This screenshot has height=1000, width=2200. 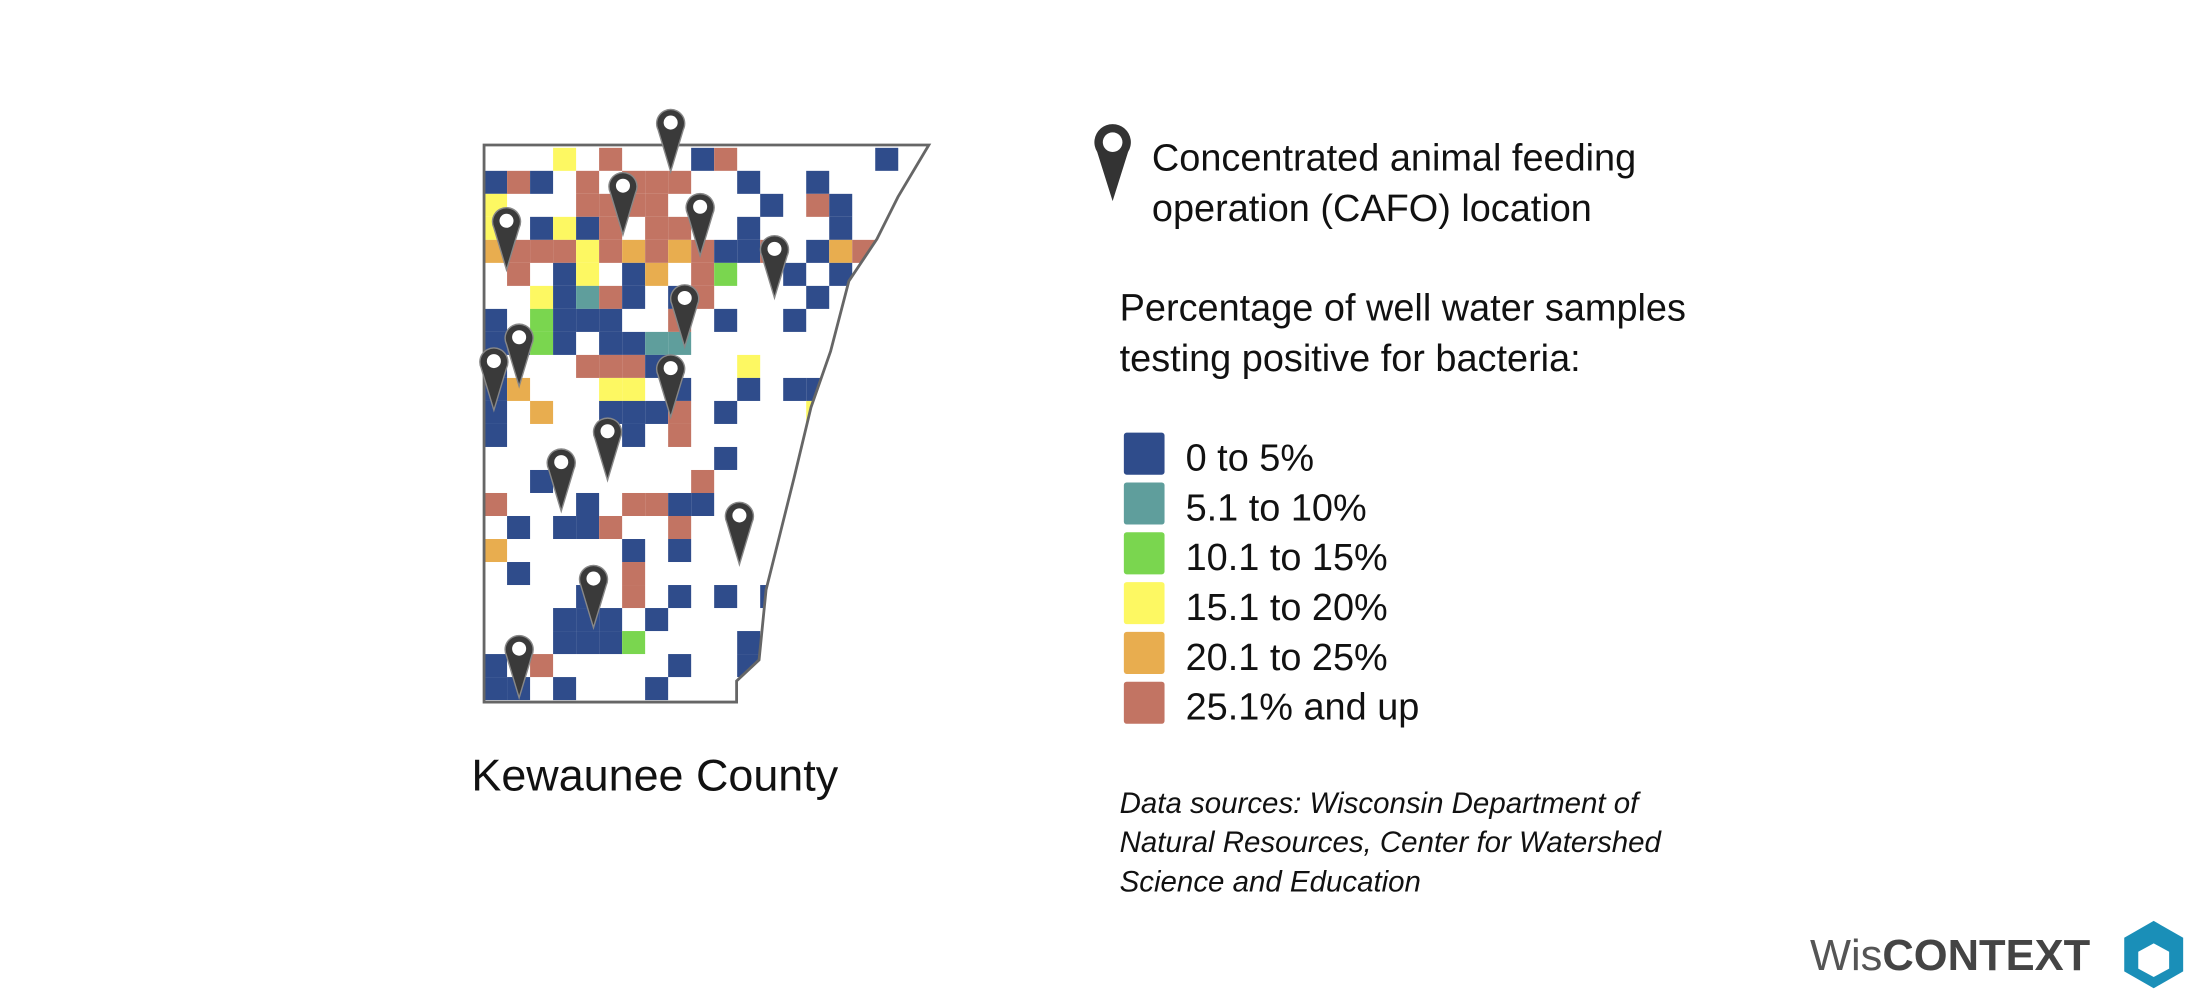 I want to click on logo-icon, so click(x=2154, y=954).